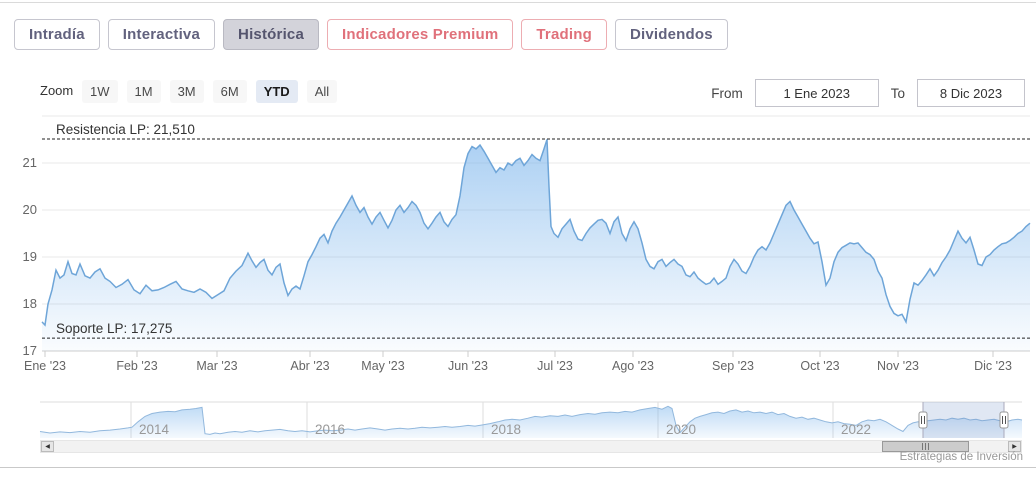  Describe the element at coordinates (531, 446) in the screenshot. I see `chart-scrollbar: ◀ ▶` at that location.